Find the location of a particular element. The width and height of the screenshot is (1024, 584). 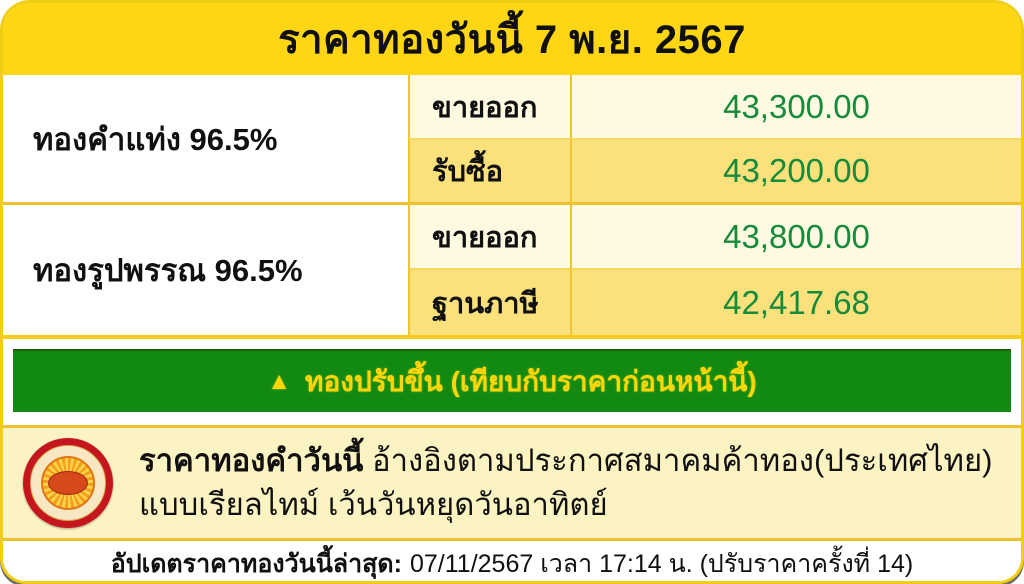

price-tax-base: 42,417.68 is located at coordinates (795, 302).